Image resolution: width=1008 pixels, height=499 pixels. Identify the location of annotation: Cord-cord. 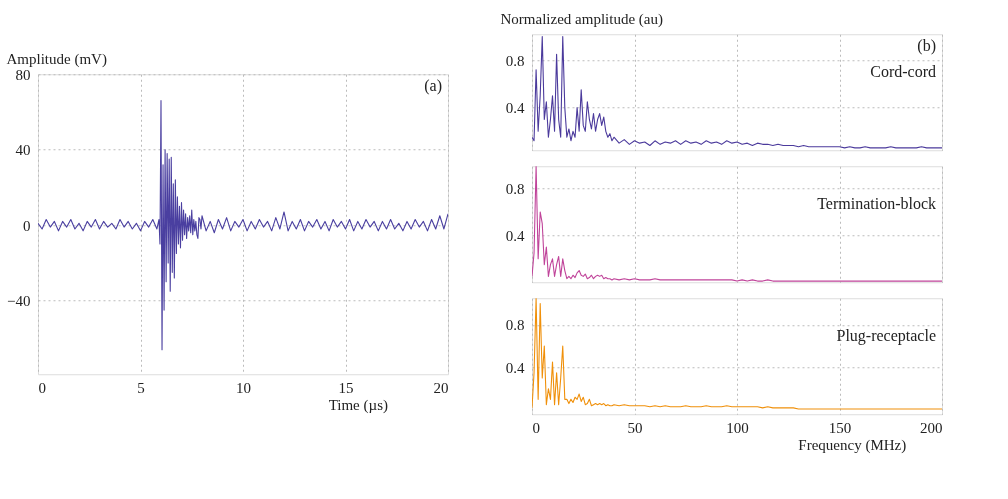
(903, 72).